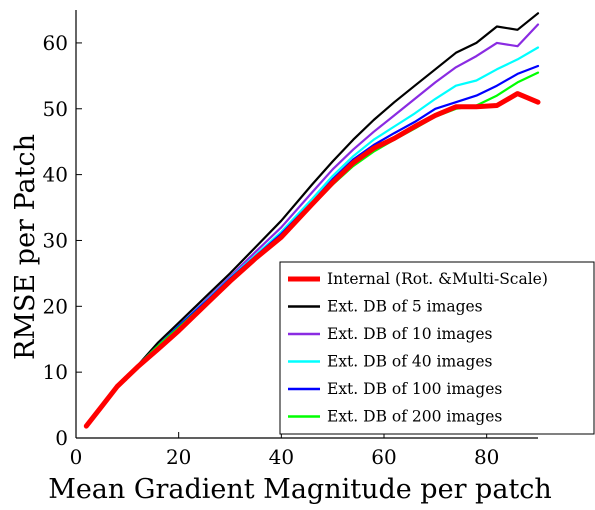  I want to click on y-tick-label: 60, so click(55, 43).